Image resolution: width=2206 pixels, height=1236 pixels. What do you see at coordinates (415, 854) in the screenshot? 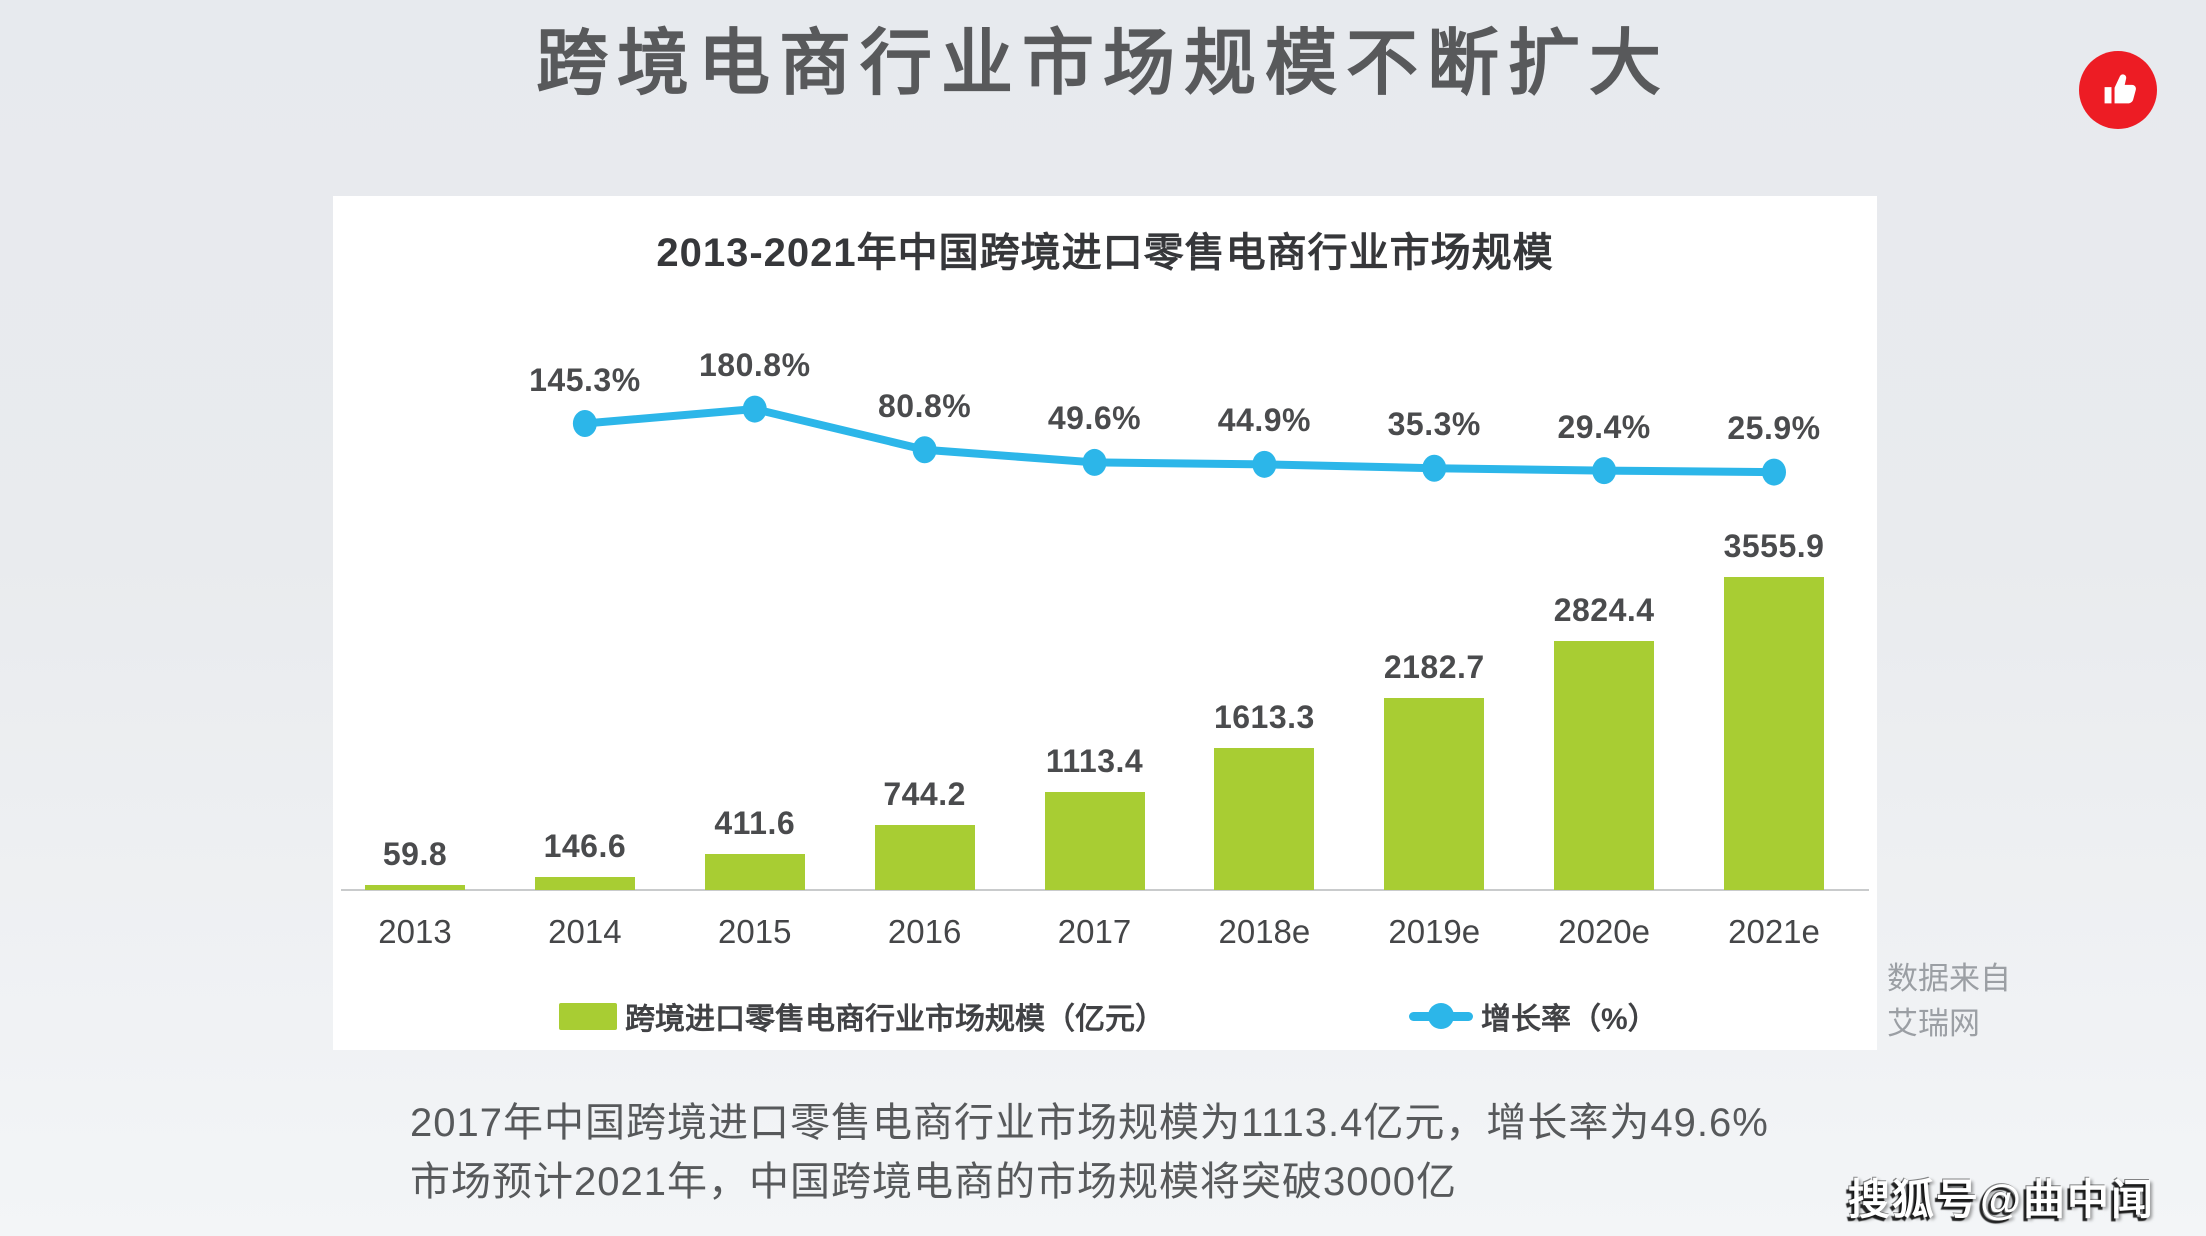
I see `bar-value-label-2013: 59.8` at bounding box center [415, 854].